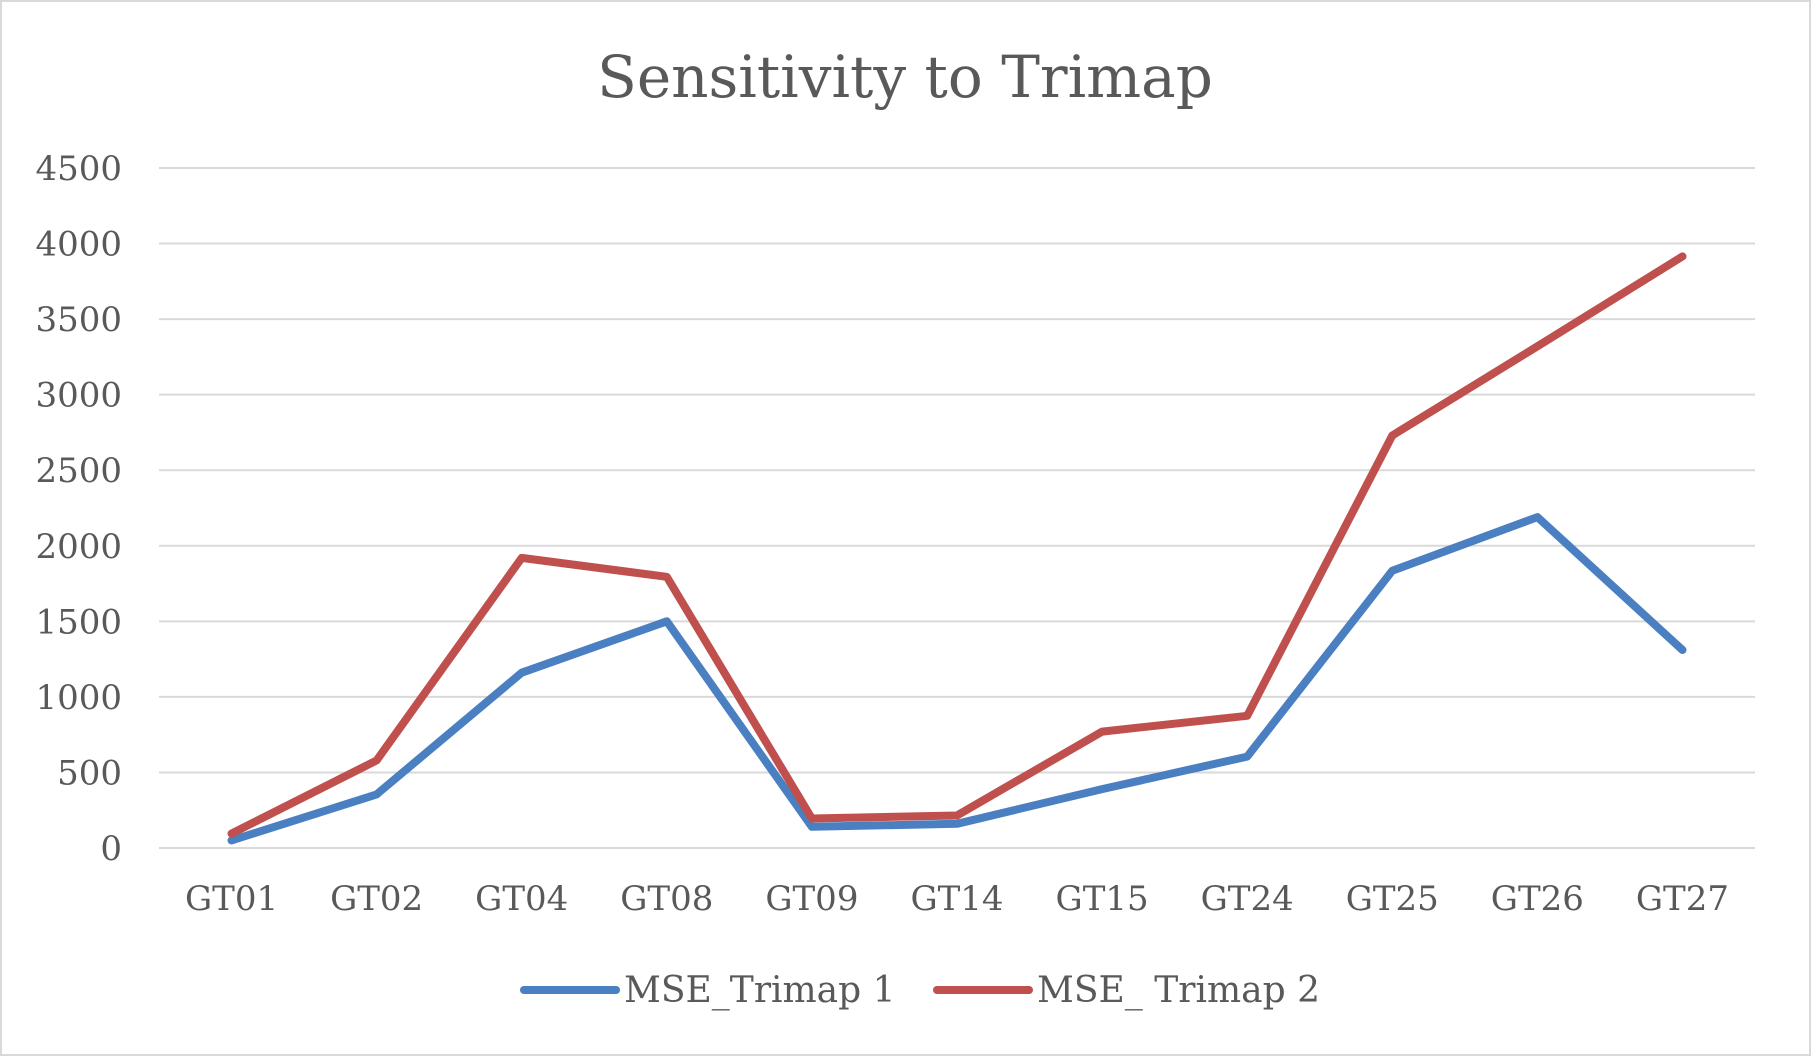 The width and height of the screenshot is (1811, 1056). I want to click on y-tick-label: 500, so click(89, 773).